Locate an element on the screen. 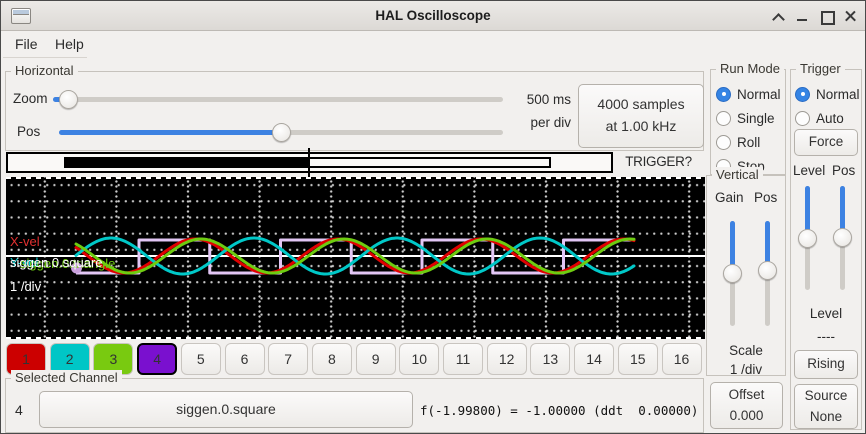  samples-line2: at 1.00 kHz is located at coordinates (641, 126).